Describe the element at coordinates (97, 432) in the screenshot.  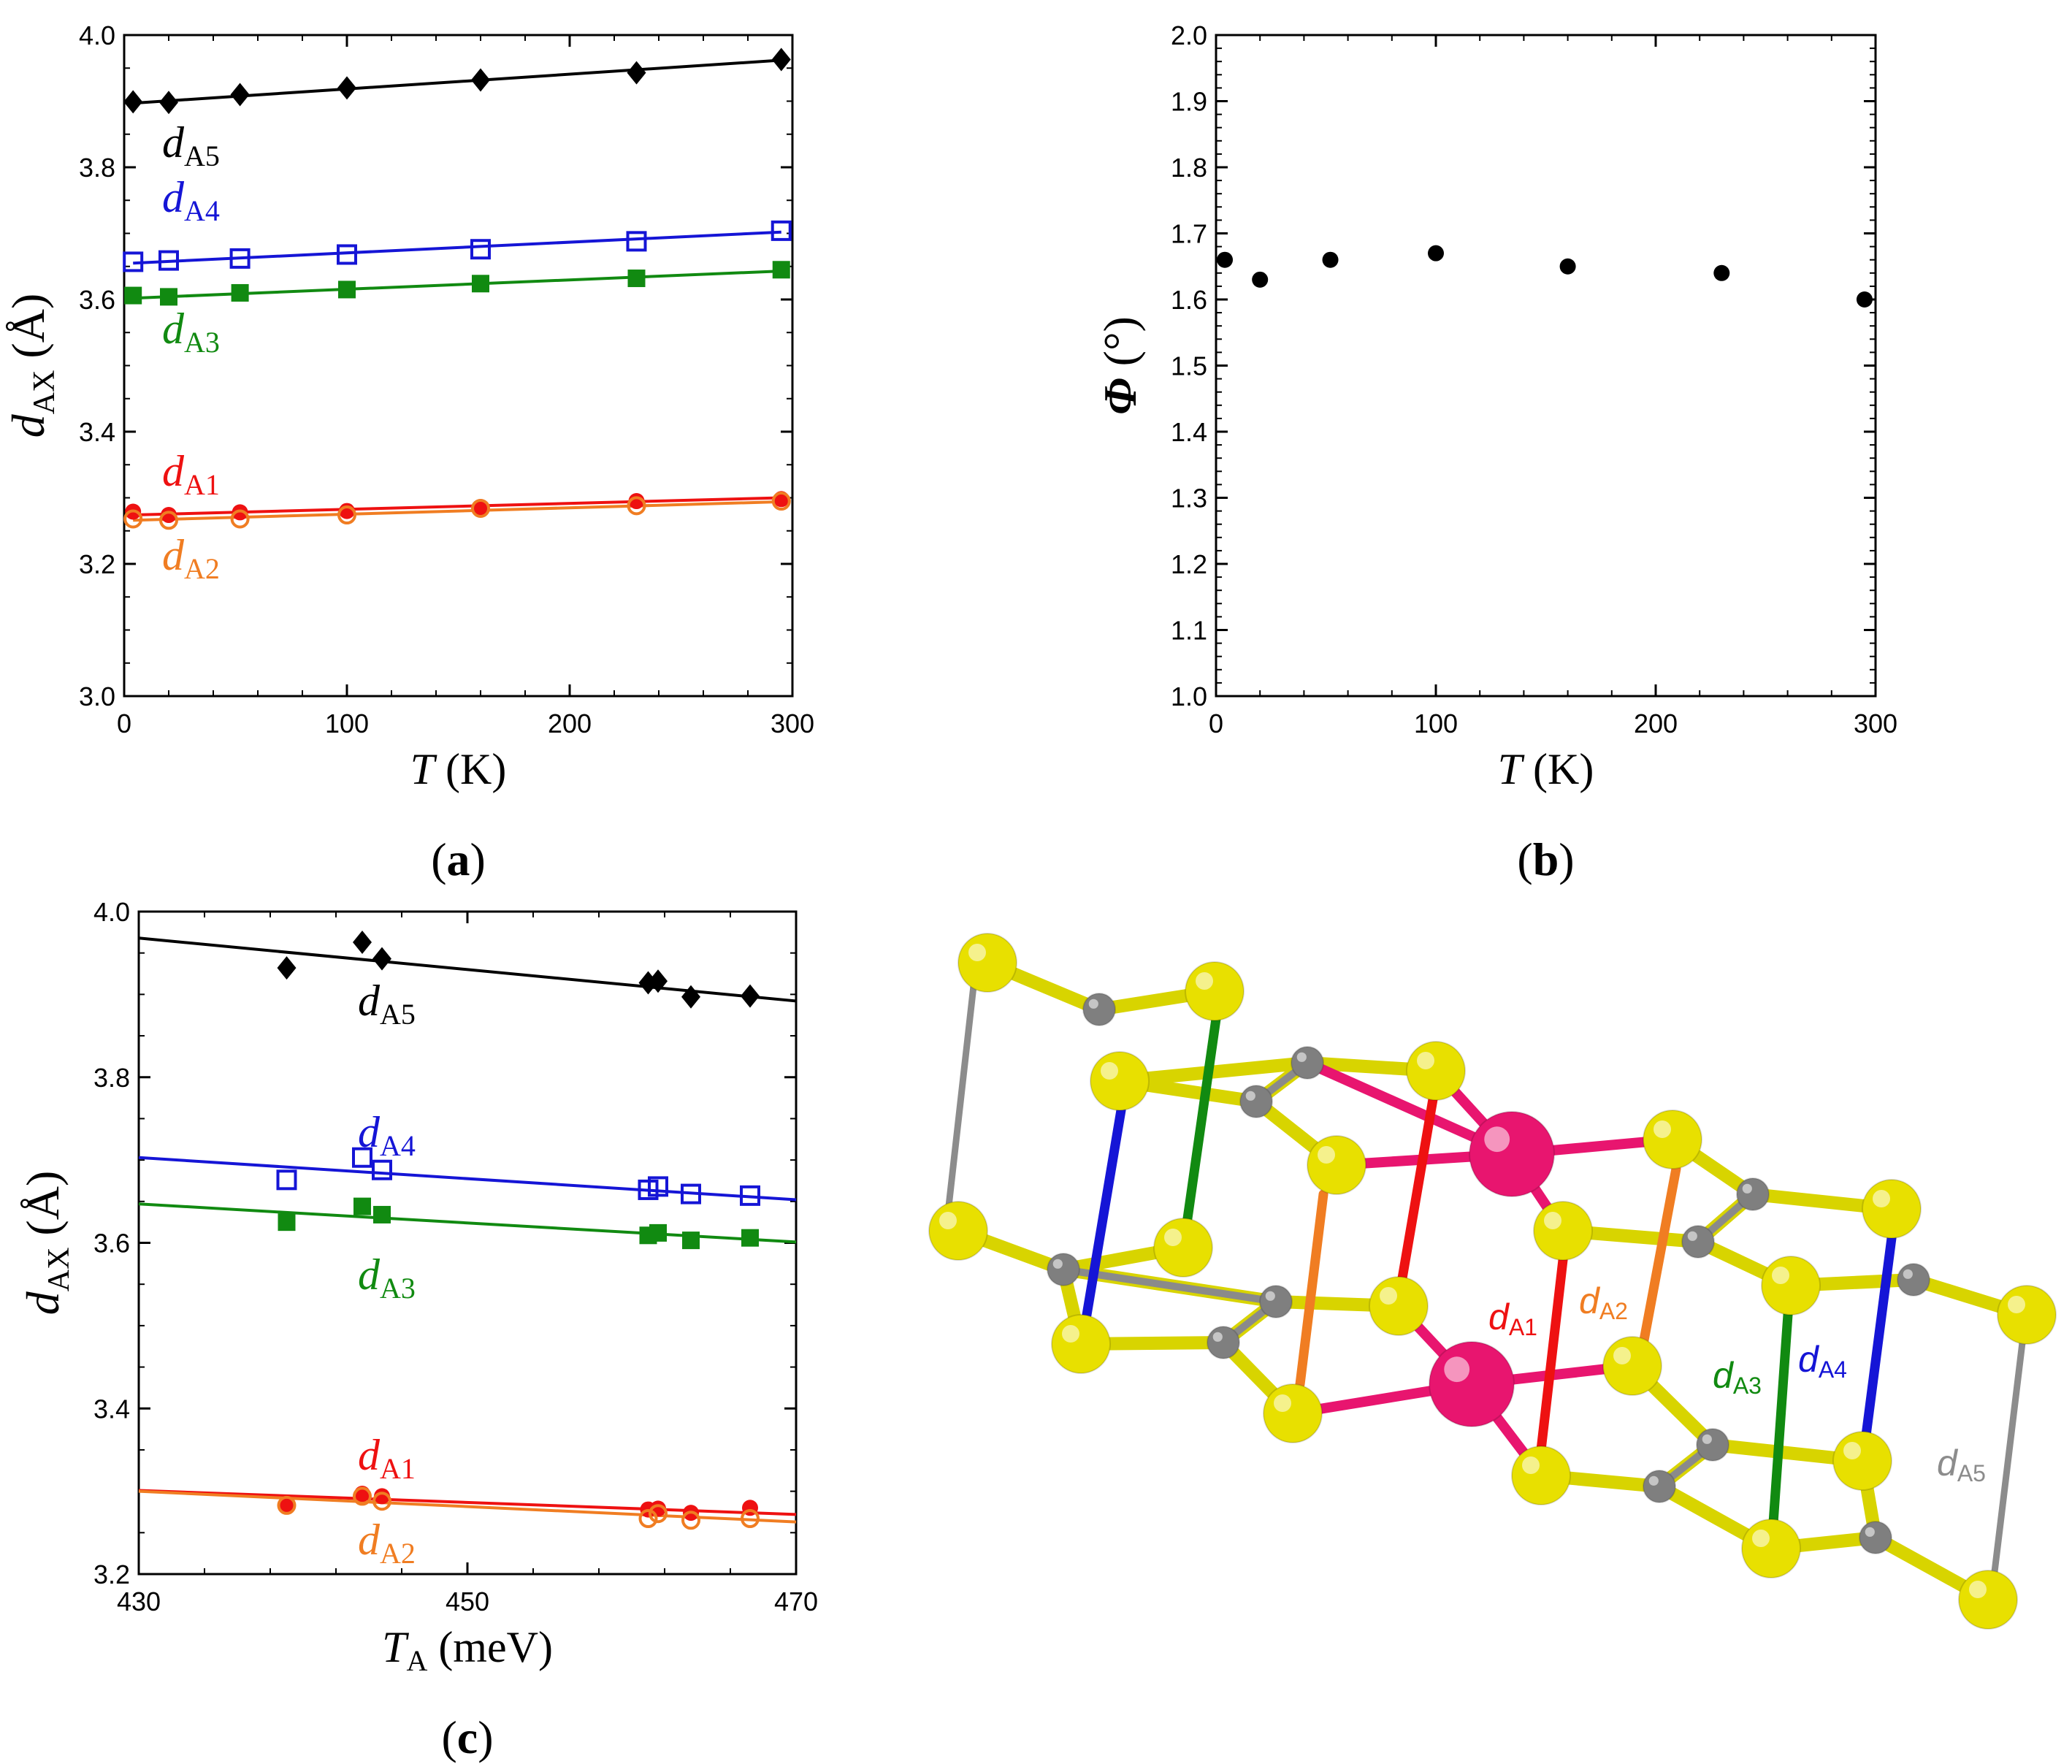
I see `y-tick-label: 3.4` at that location.